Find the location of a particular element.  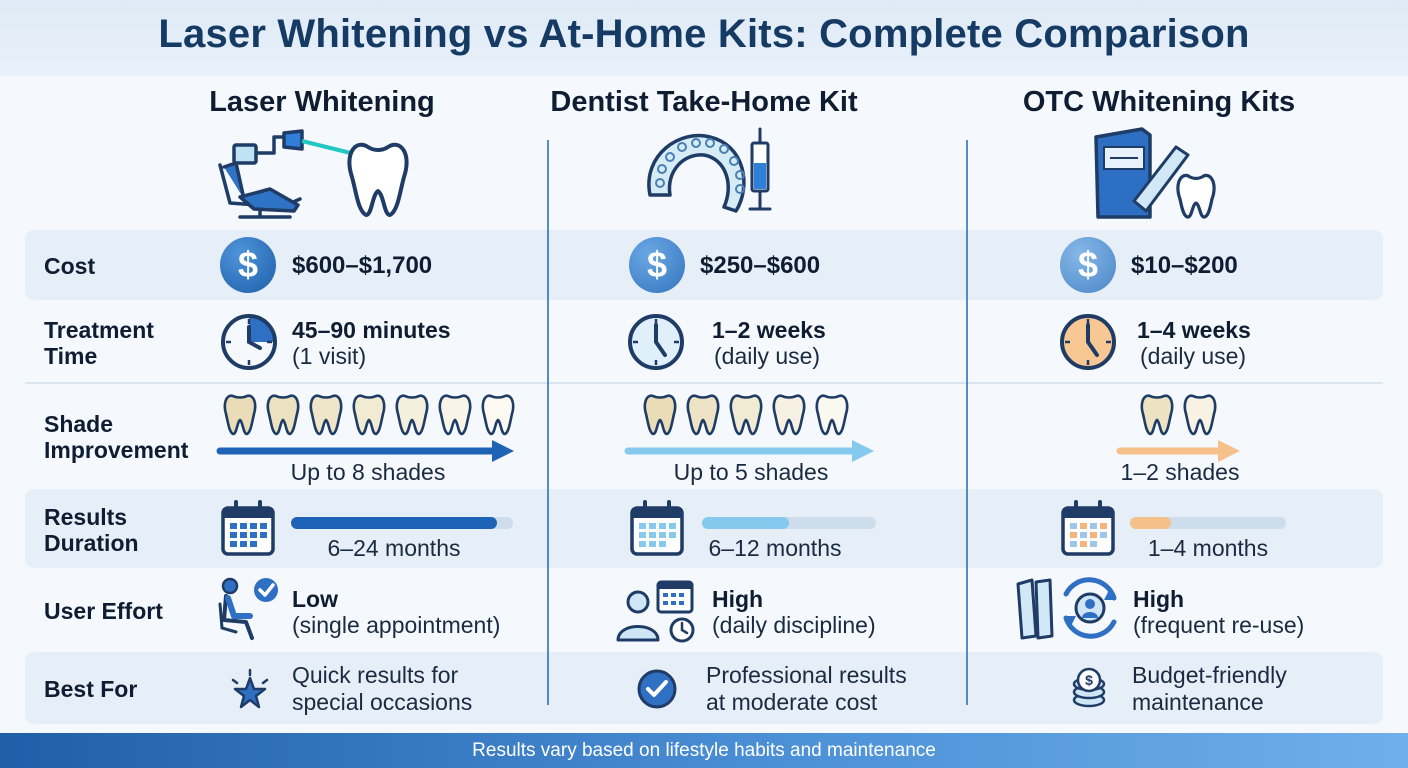

teeth-shade-scale-laser is located at coordinates (369, 415).